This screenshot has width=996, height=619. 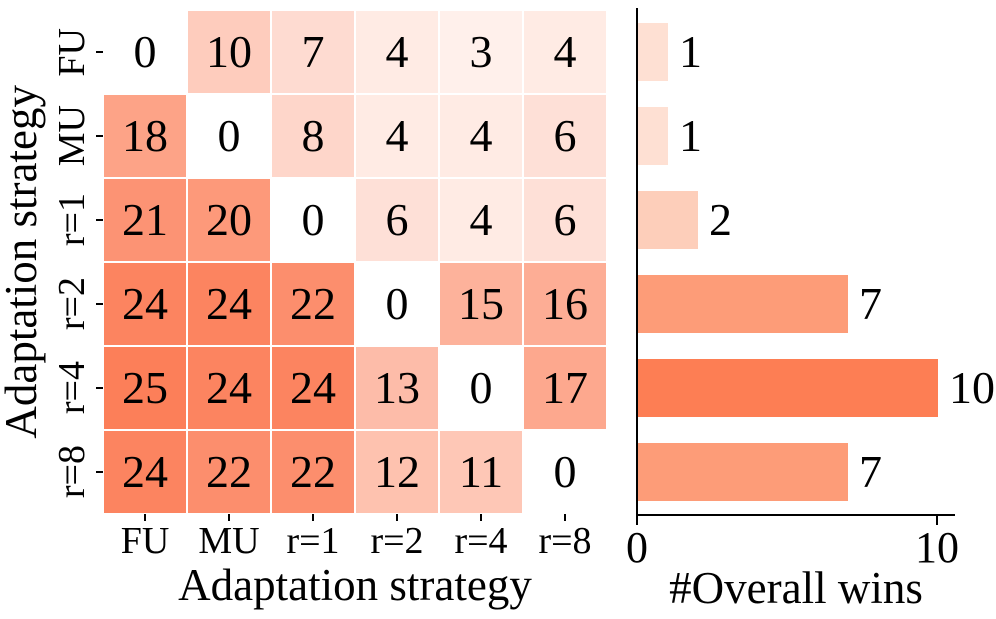 I want to click on heatmap-y-tick: MU, so click(x=70, y=136).